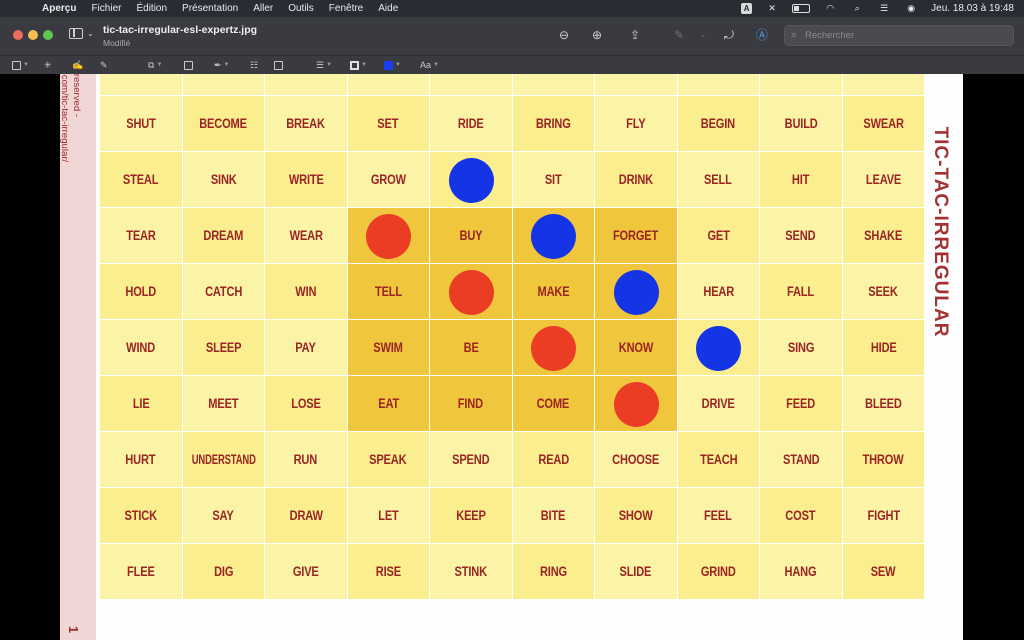 This screenshot has width=1024, height=640. I want to click on highlight-chevron-icon: ⌄, so click(703, 34).